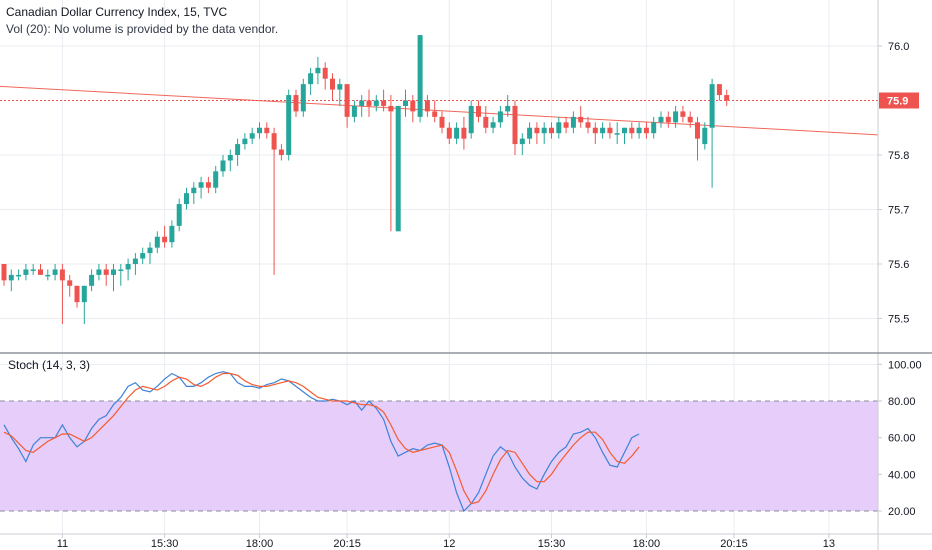 This screenshot has height=550, width=932. What do you see at coordinates (439, 110) in the screenshot?
I see `trendline` at bounding box center [439, 110].